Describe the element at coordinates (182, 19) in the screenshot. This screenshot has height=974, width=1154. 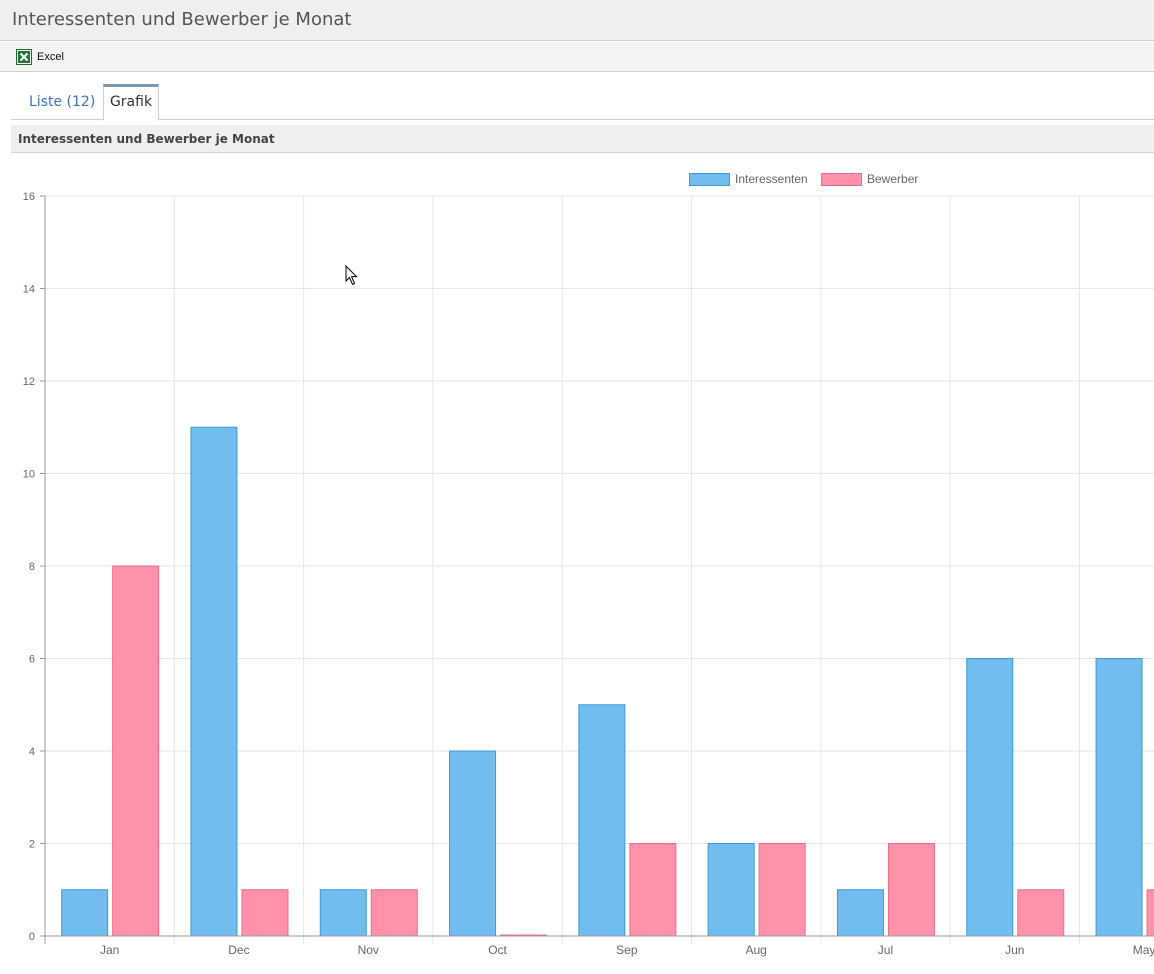
I see `page-title: Interessenten und Bewerber je Monat` at that location.